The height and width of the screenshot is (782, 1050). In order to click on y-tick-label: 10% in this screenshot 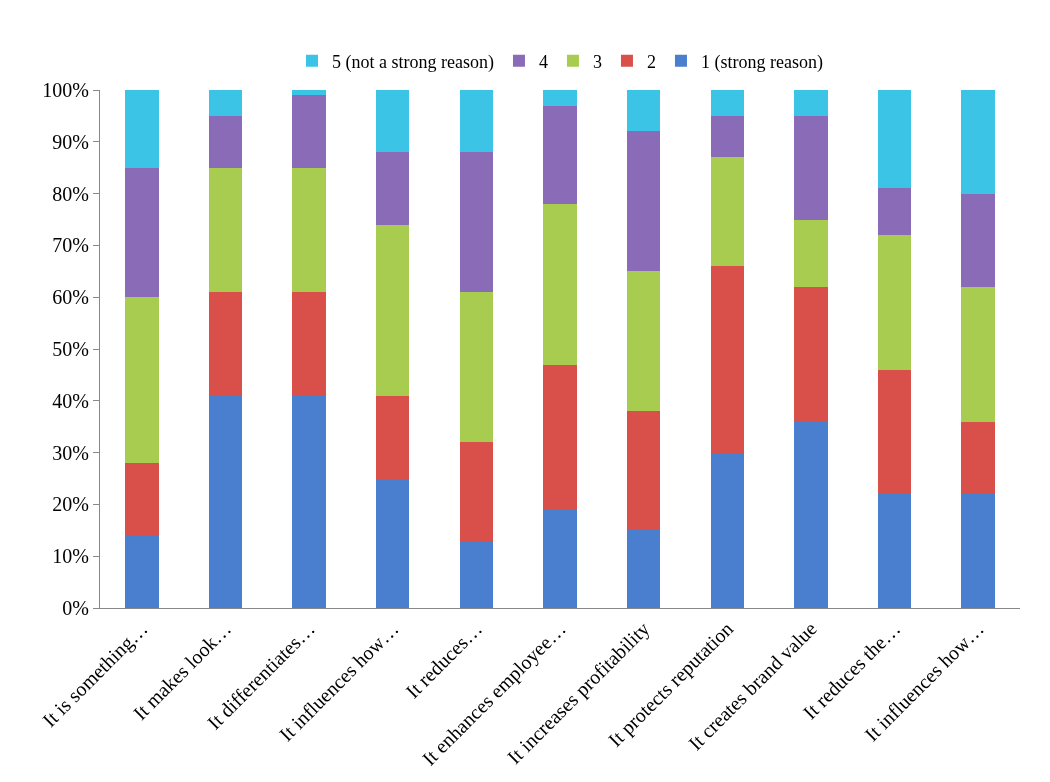, I will do `click(70, 556)`.